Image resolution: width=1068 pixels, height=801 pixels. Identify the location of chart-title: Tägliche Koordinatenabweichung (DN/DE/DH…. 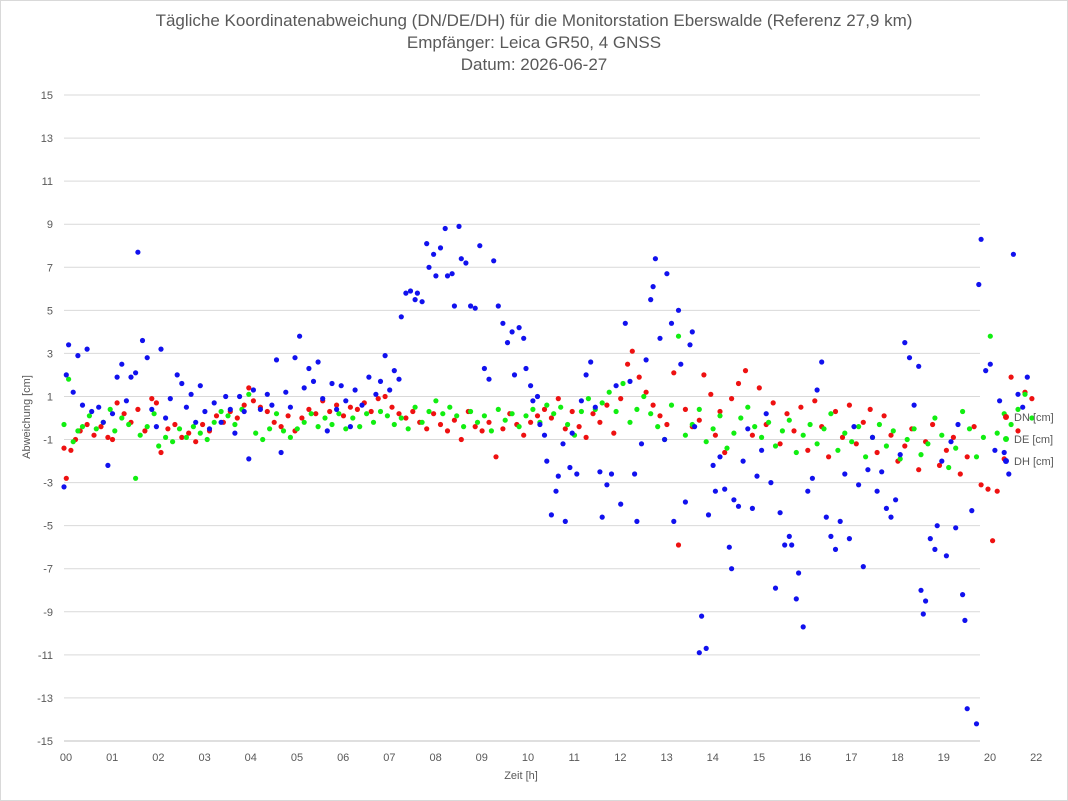
(534, 20).